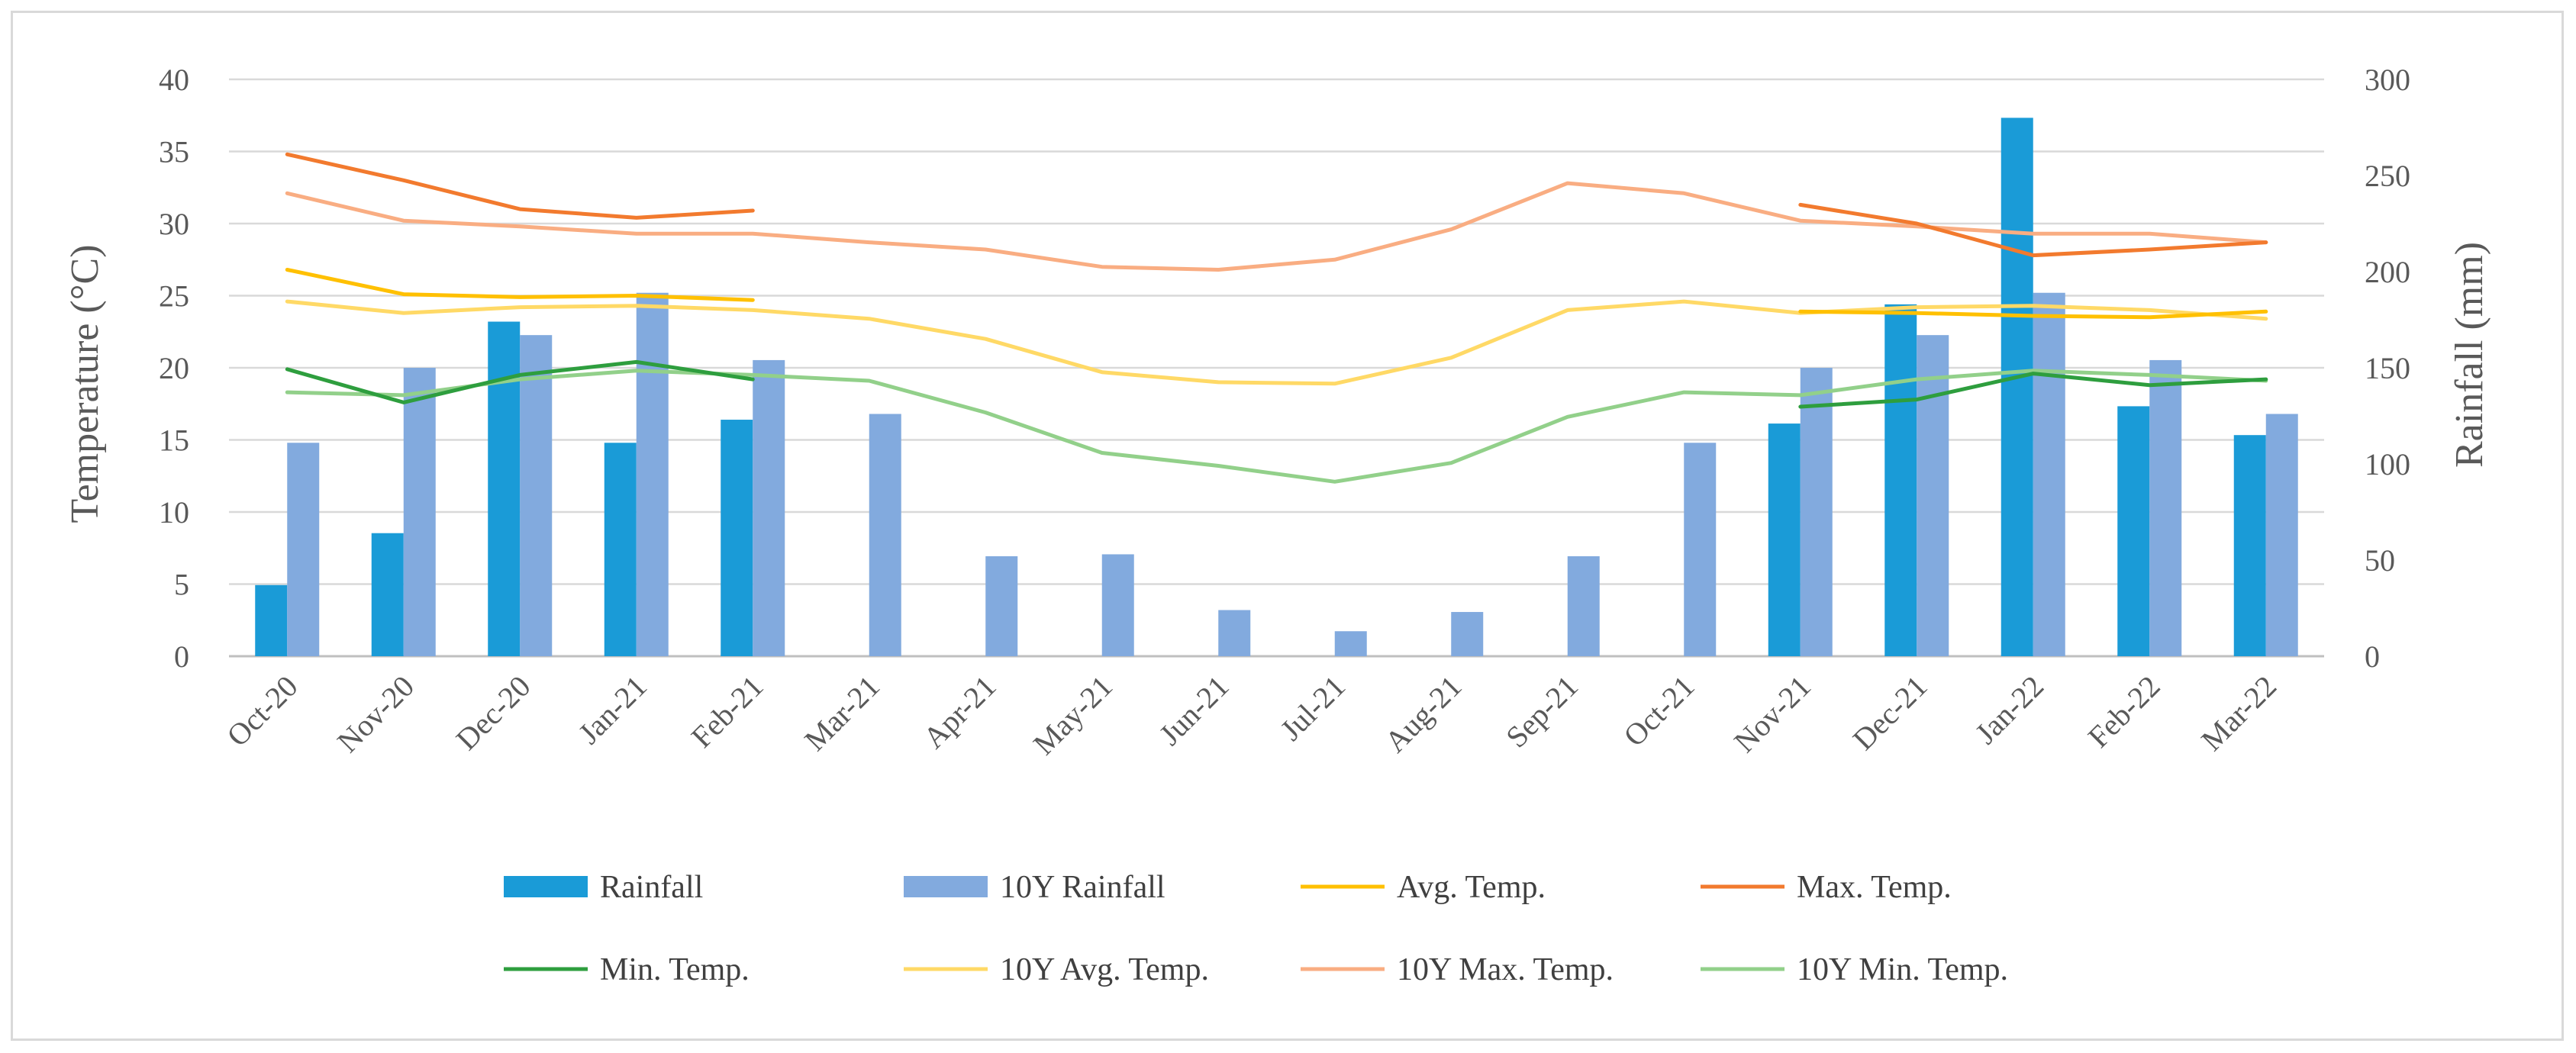  Describe the element at coordinates (1890, 713) in the screenshot. I see `x-tick-label: Dec-21` at that location.